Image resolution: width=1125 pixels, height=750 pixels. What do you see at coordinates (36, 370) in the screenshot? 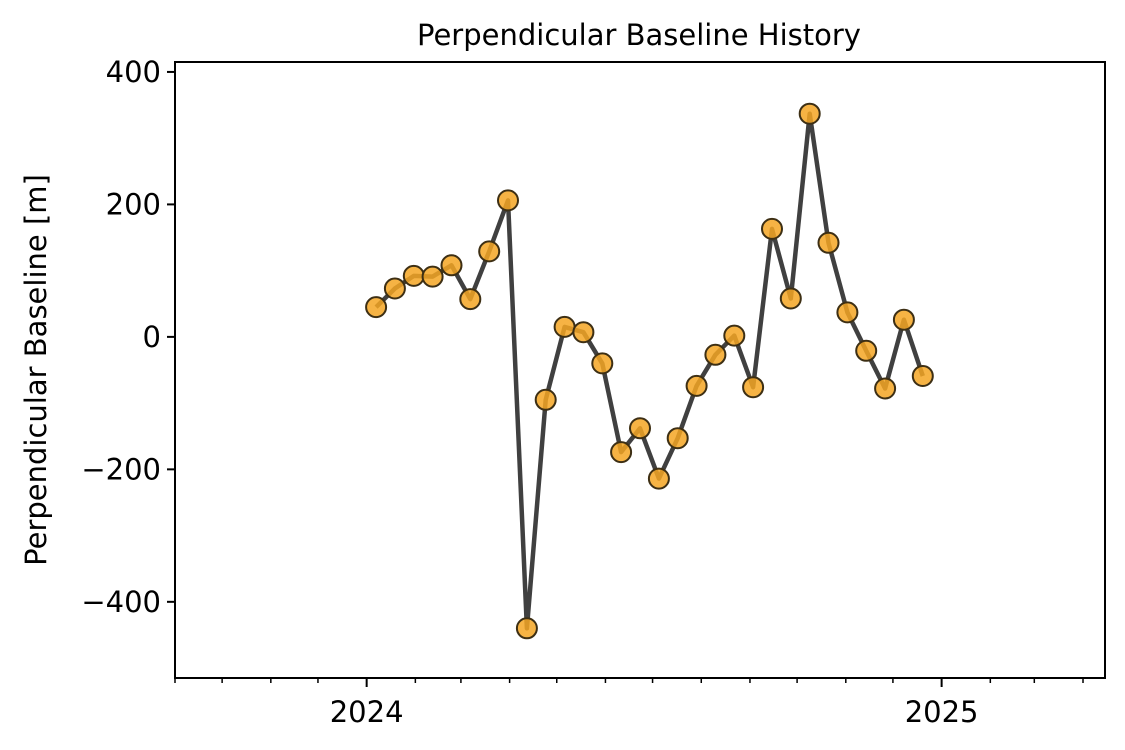
I see `y-axis-label: Perpendicular Baseline [m]` at bounding box center [36, 370].